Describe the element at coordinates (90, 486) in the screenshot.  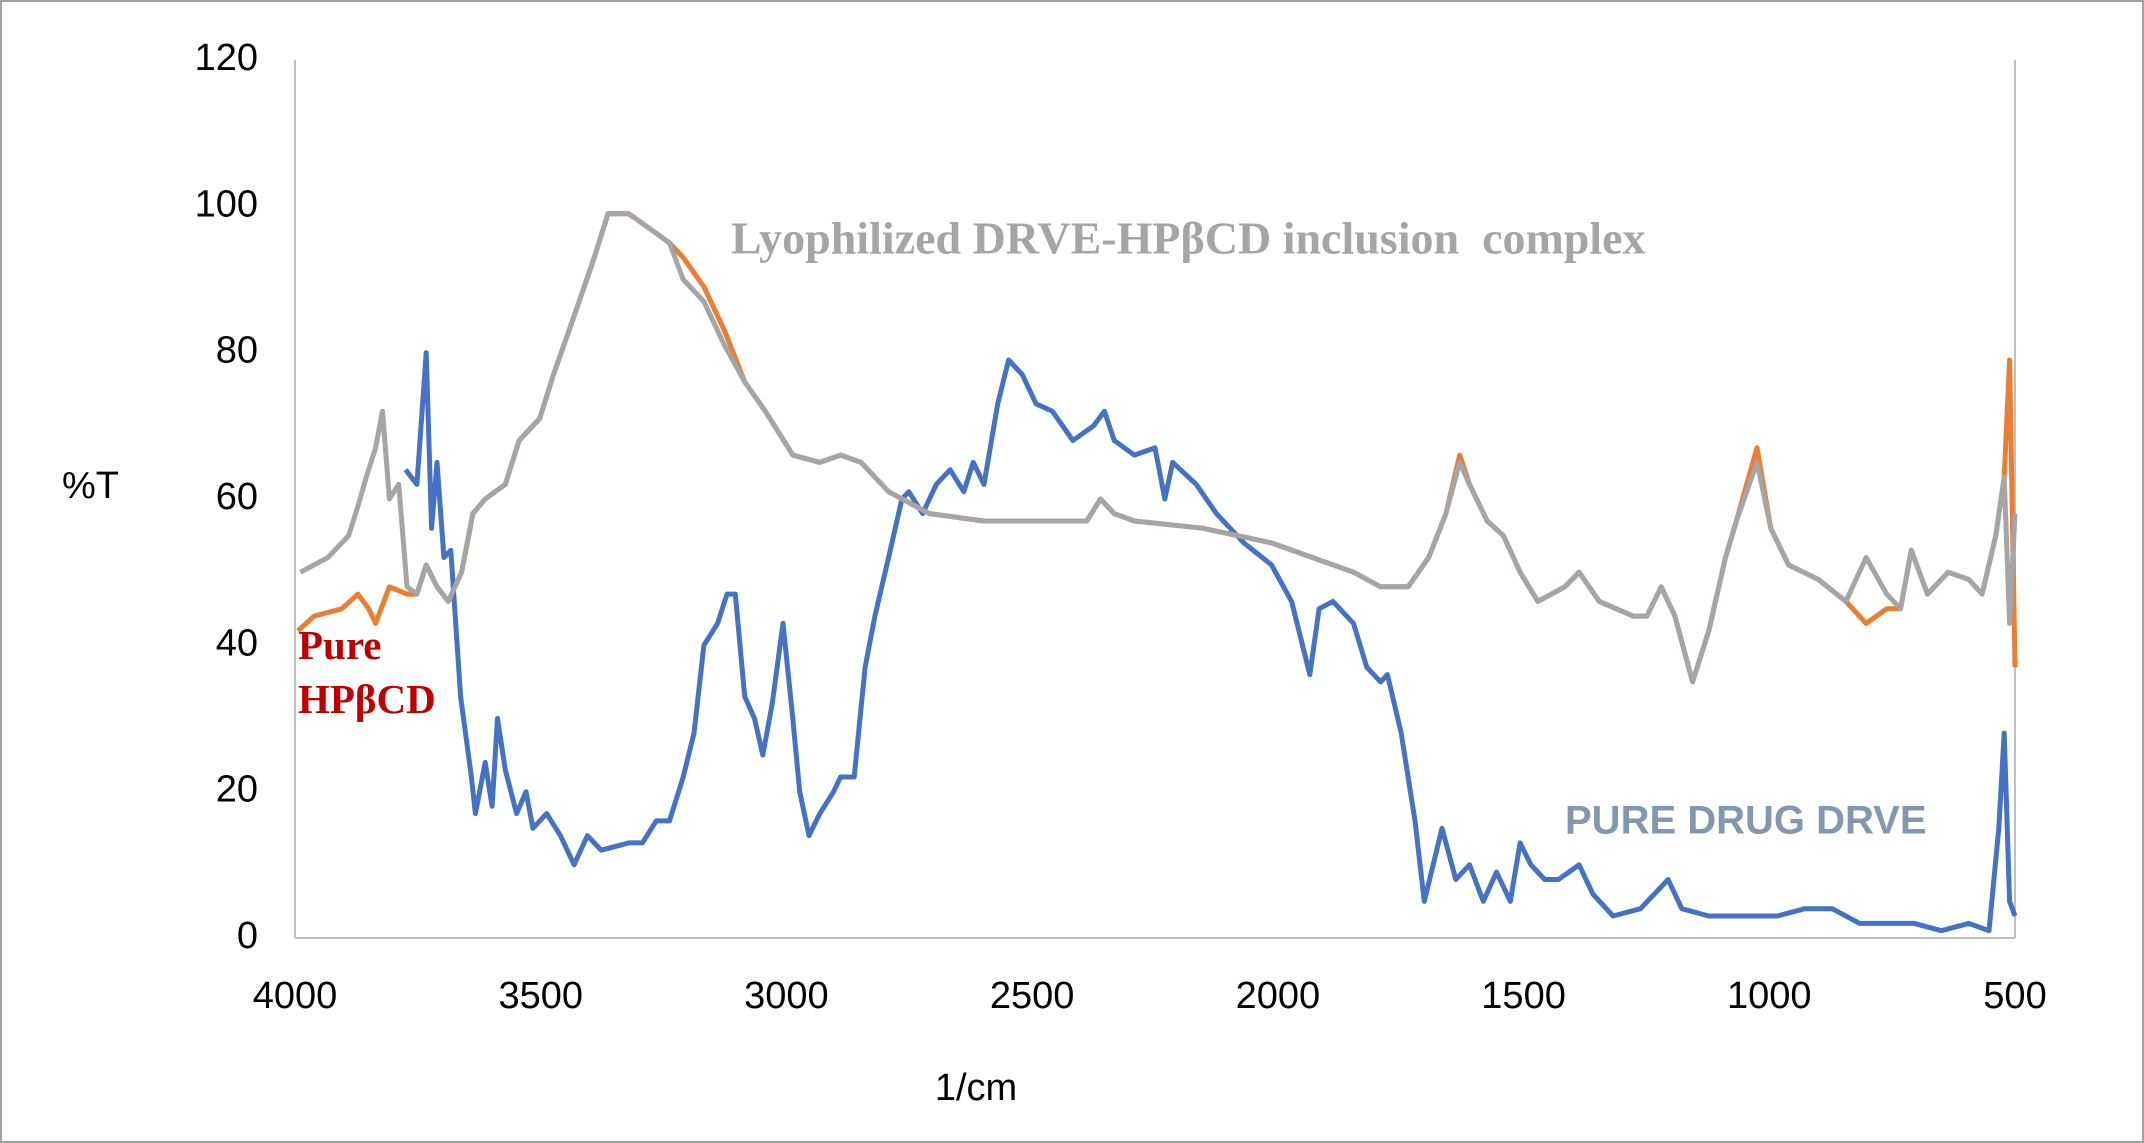
I see `y-axis-label: %T` at that location.